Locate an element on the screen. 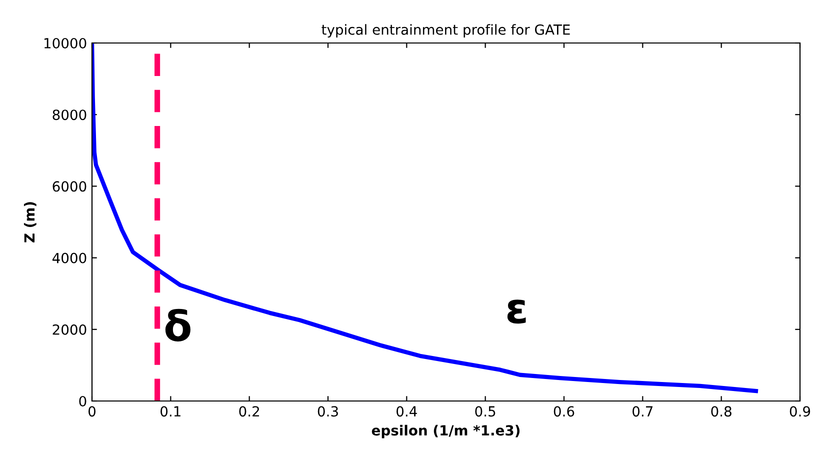  y-tick-label: 10000 is located at coordinates (65, 43).